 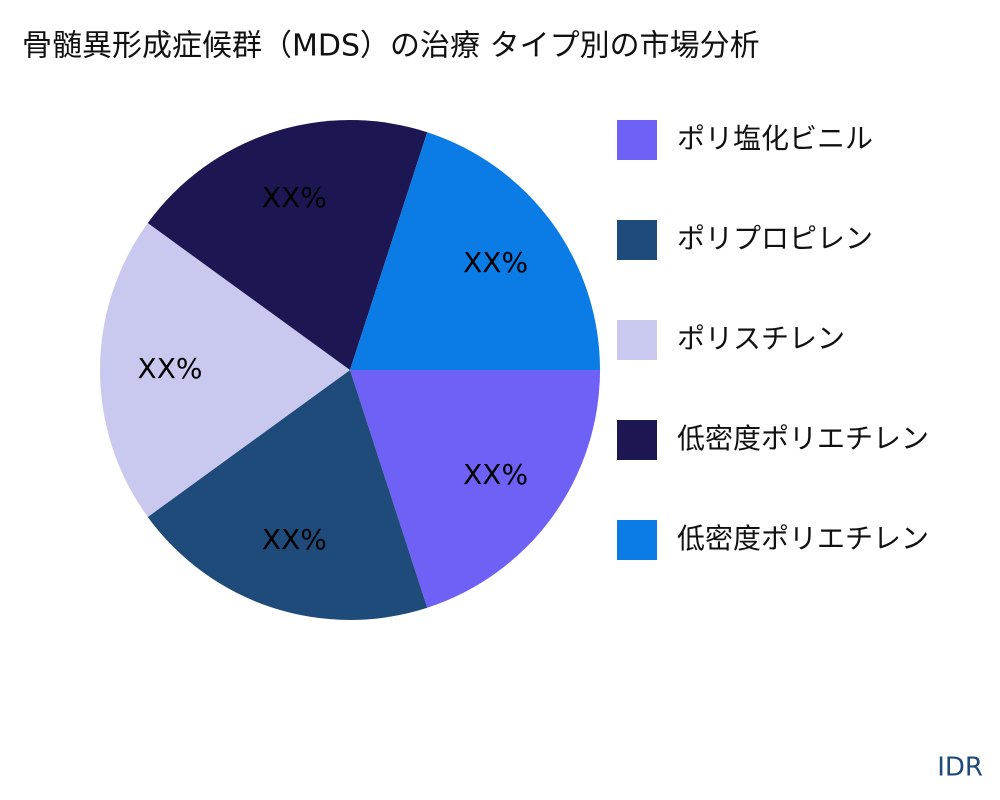 What do you see at coordinates (775, 138) in the screenshot?
I see `legend-label: ポリ塩化ビニル` at bounding box center [775, 138].